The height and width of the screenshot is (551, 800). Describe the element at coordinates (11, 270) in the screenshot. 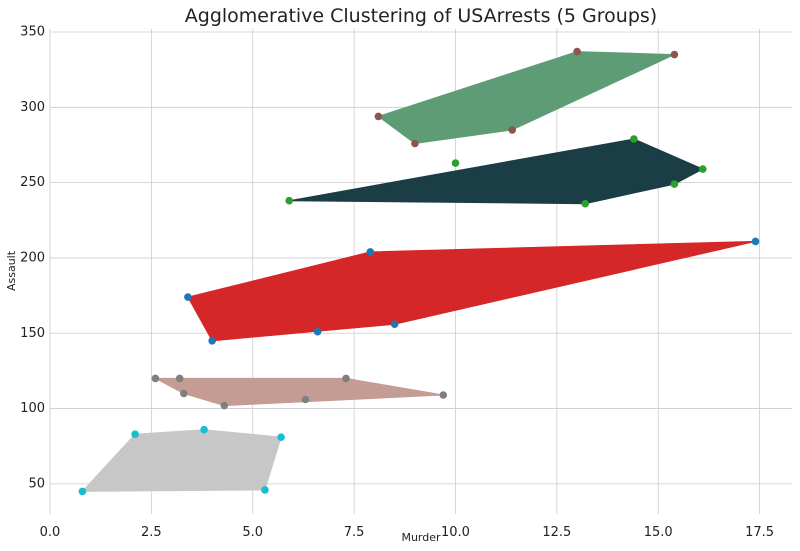

I see `y-axis-label: Assault` at that location.